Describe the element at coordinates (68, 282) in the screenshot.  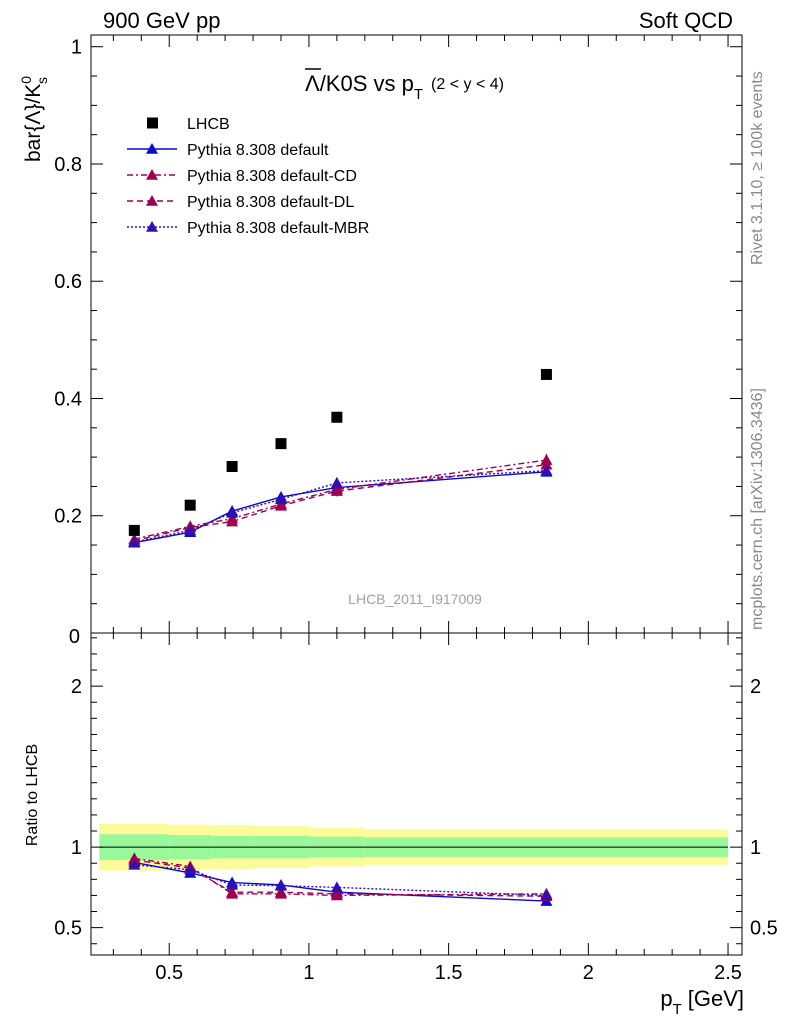
I see `y-tick-label: 0.6` at that location.